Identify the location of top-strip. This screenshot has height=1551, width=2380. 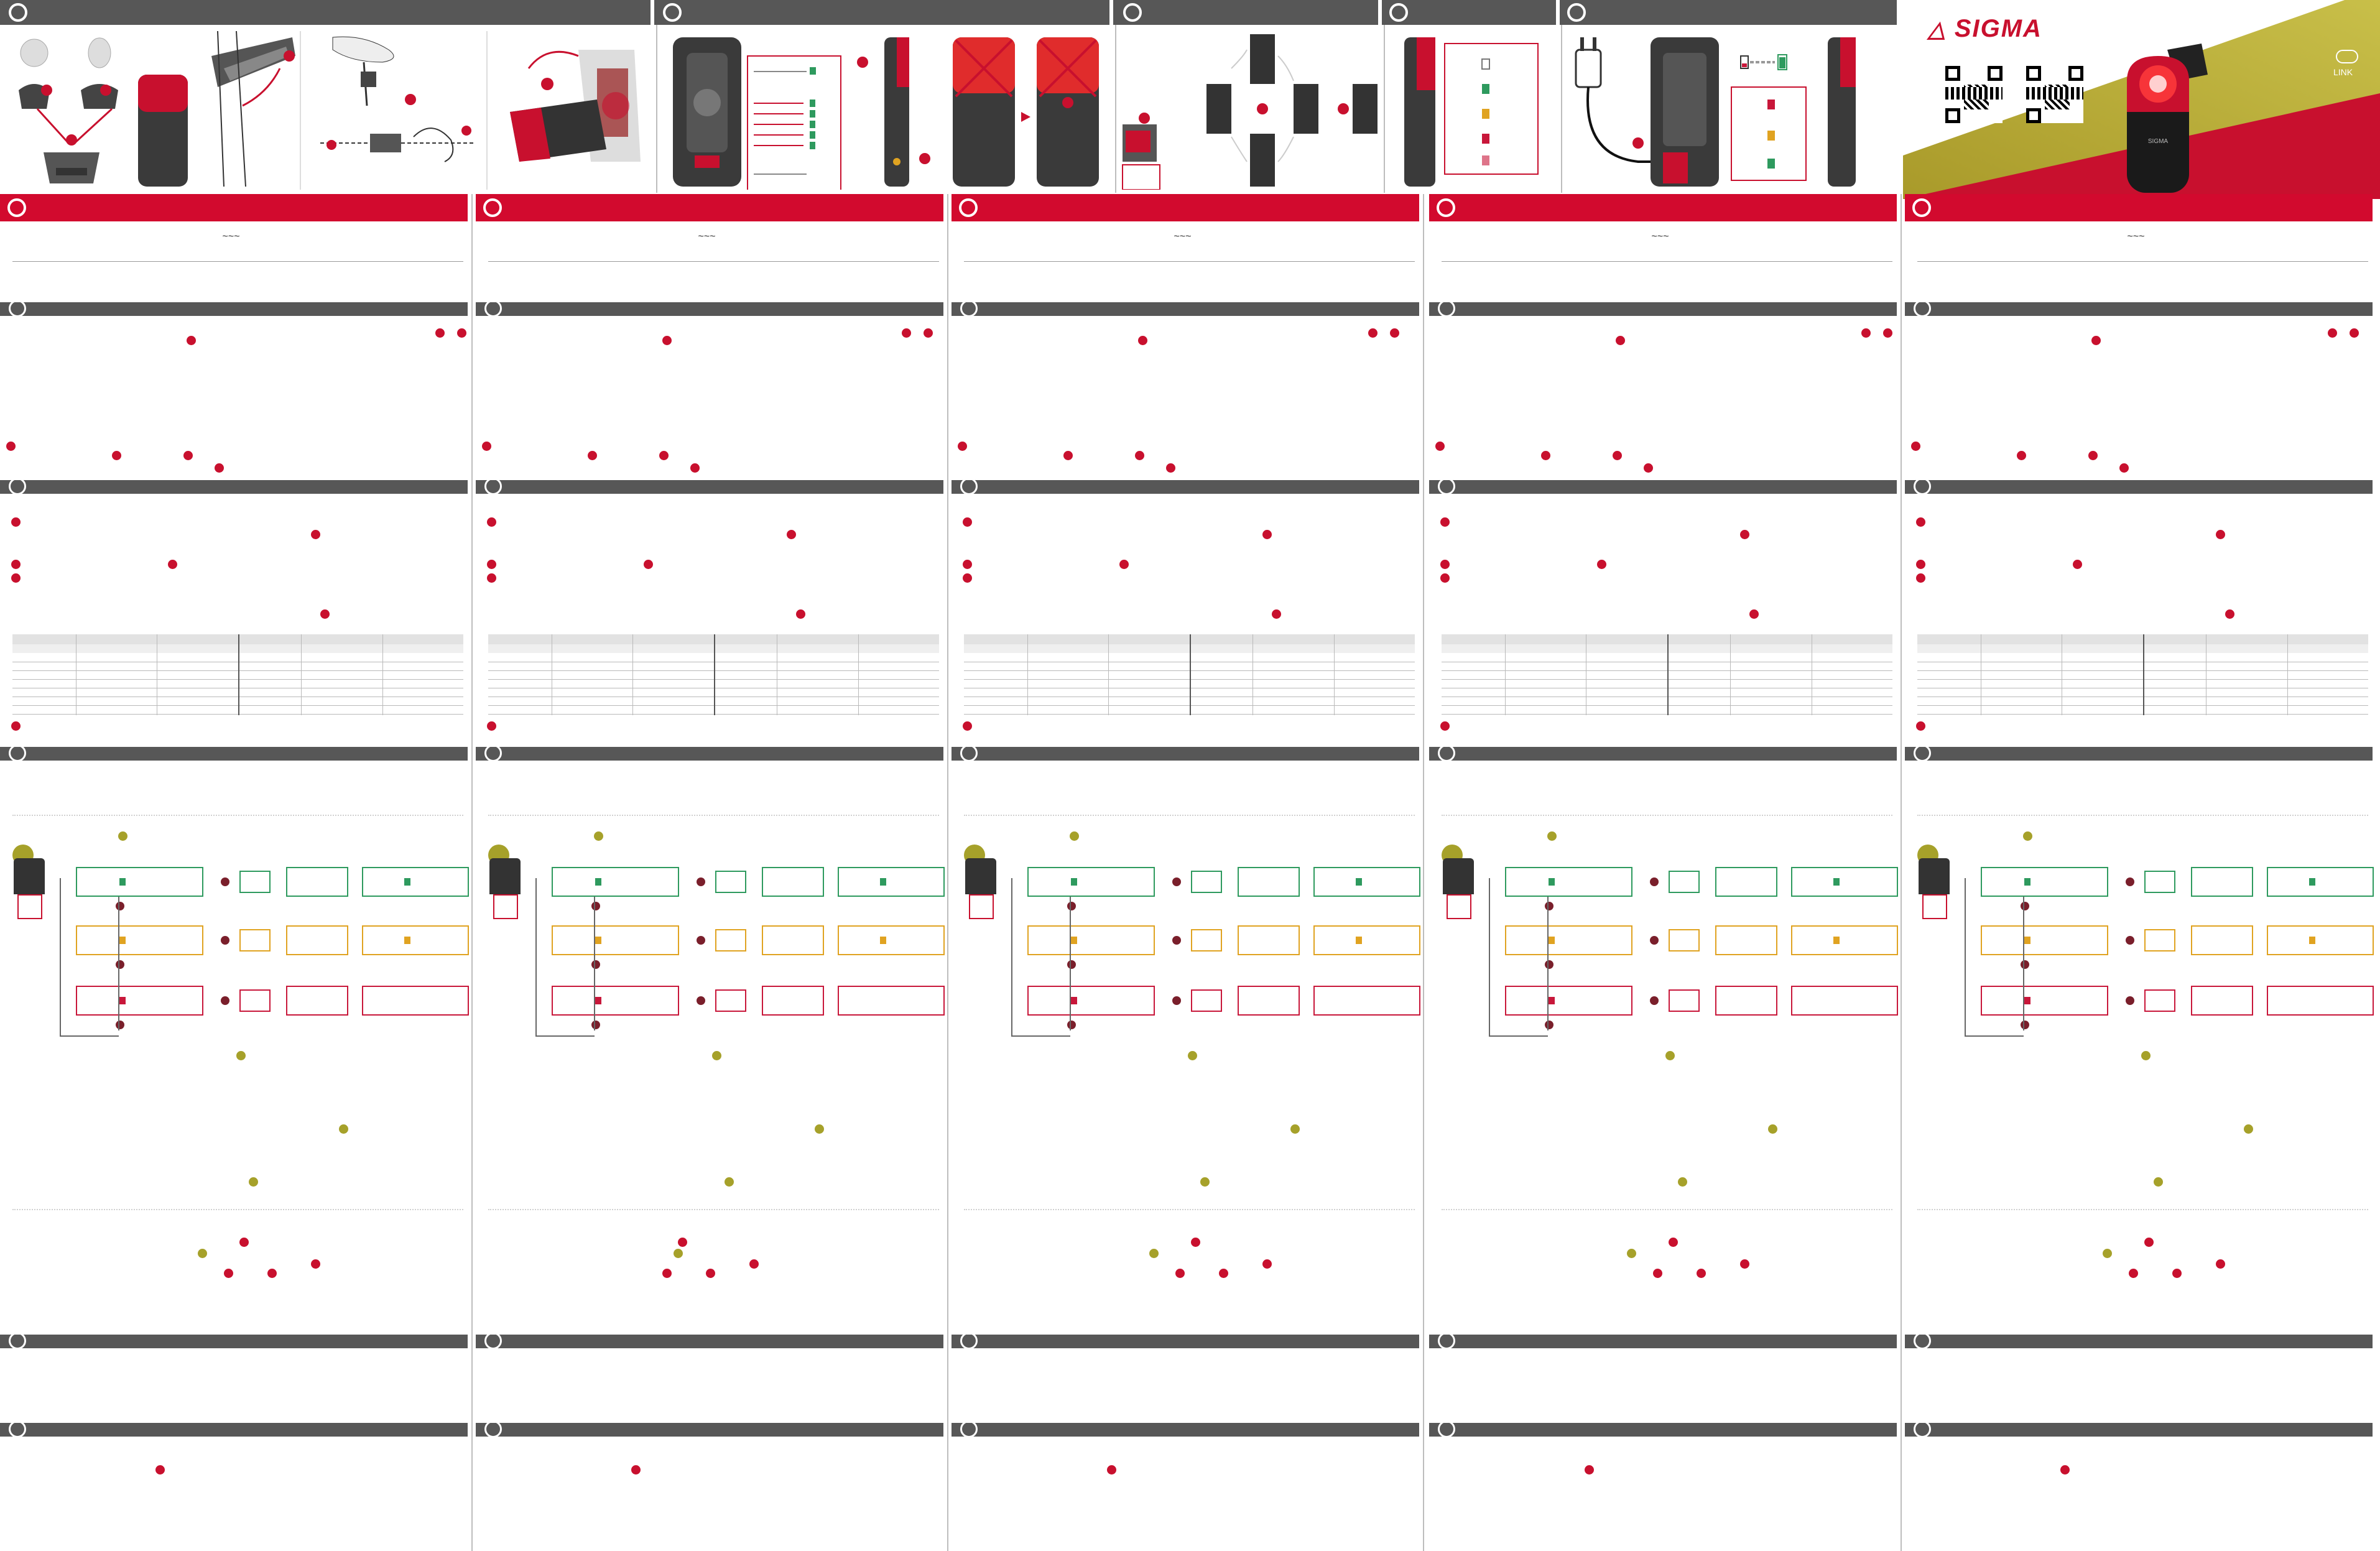
(948, 96).